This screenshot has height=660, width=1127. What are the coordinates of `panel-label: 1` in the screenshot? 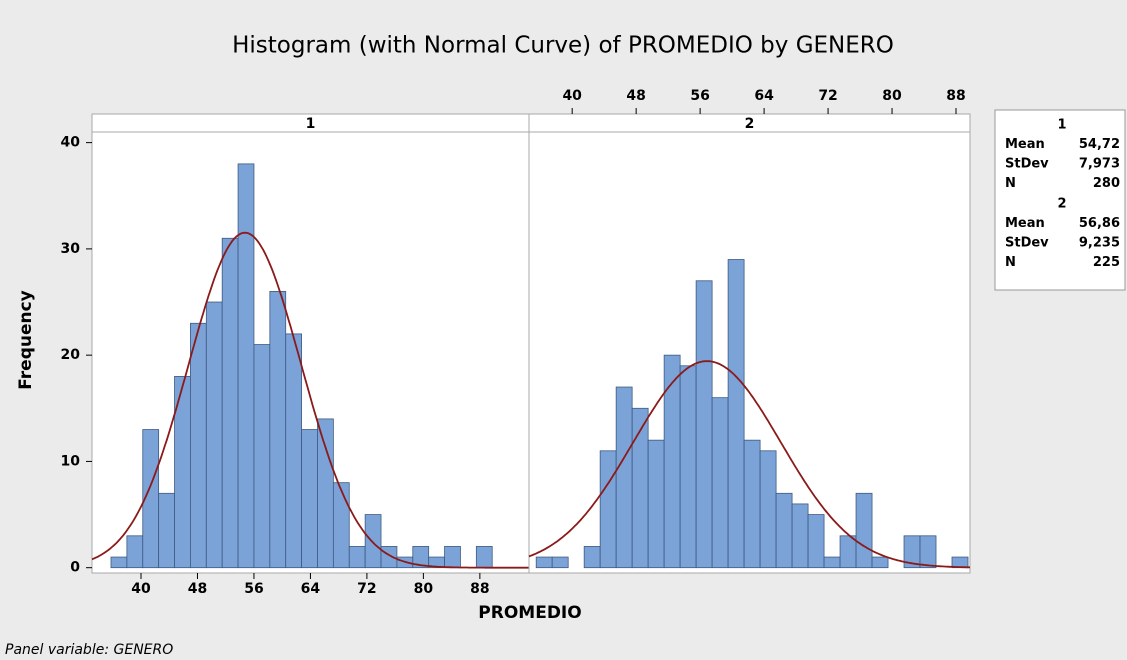 It's located at (311, 124).